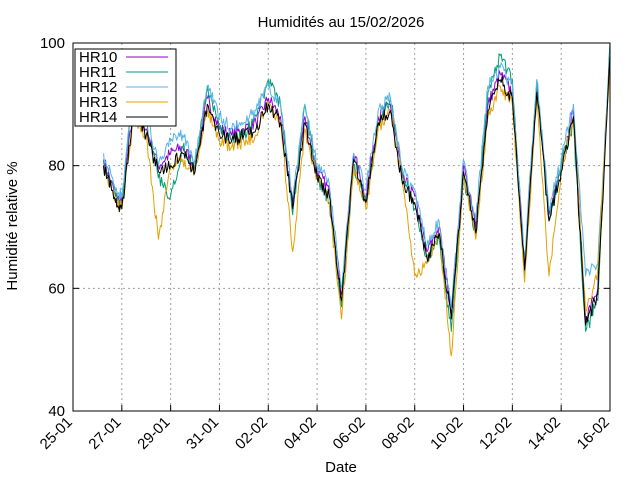  I want to click on x-axis-label: Date, so click(341, 467).